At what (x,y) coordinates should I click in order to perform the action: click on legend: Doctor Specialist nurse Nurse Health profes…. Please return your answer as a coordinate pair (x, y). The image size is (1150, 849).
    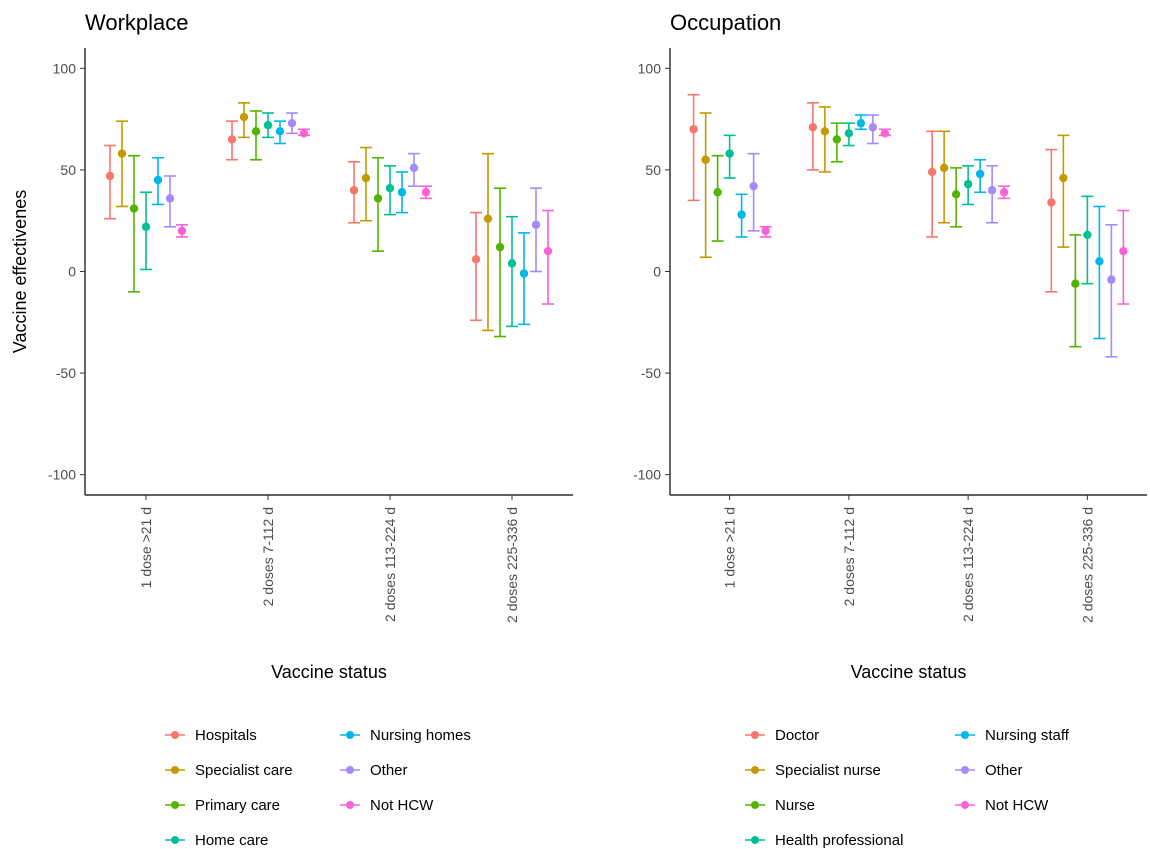
    Looking at the image, I should click on (907, 788).